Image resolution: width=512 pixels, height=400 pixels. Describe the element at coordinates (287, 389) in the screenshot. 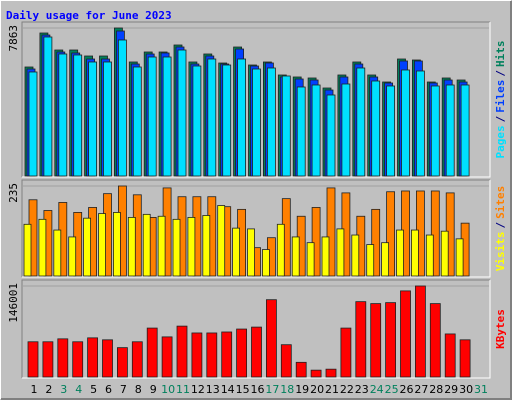

I see `x-tick-label: 18` at that location.